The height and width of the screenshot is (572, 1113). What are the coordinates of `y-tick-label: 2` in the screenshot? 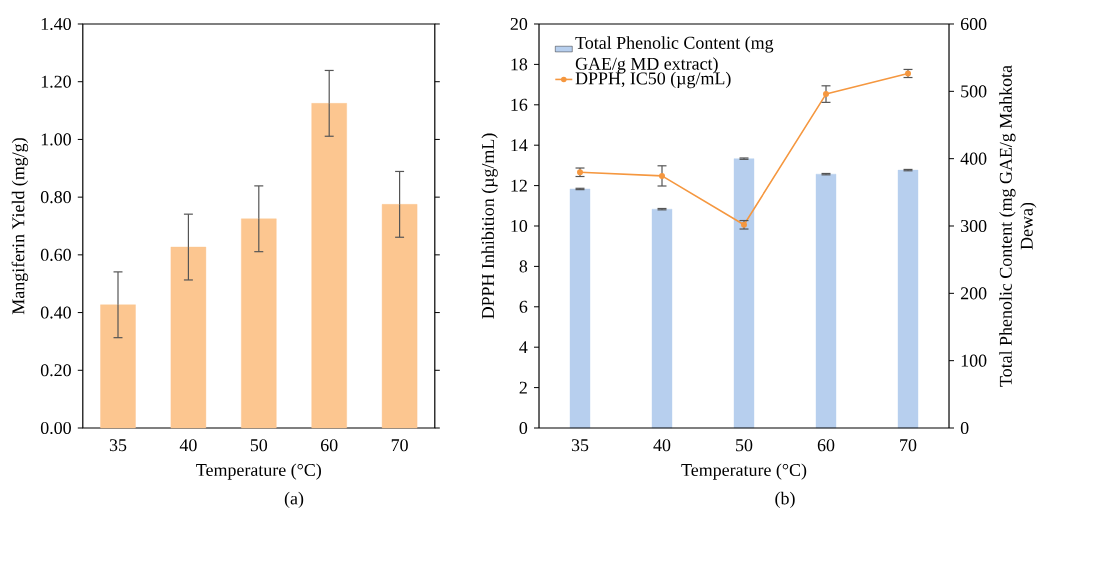 It's located at (523, 387).